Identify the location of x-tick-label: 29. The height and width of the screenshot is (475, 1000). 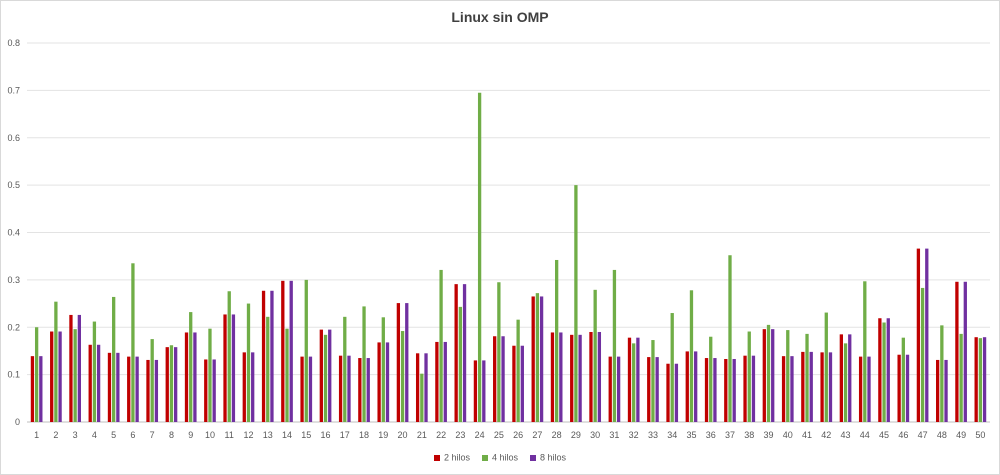
(576, 435).